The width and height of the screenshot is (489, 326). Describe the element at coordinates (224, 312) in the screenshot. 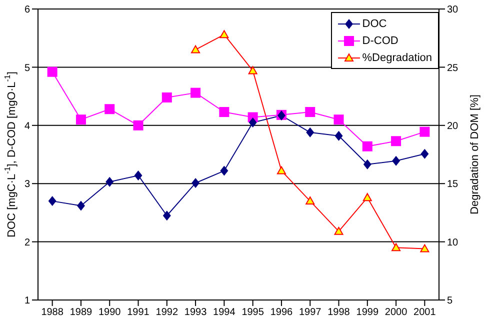

I see `x-tick-label: 1994` at that location.